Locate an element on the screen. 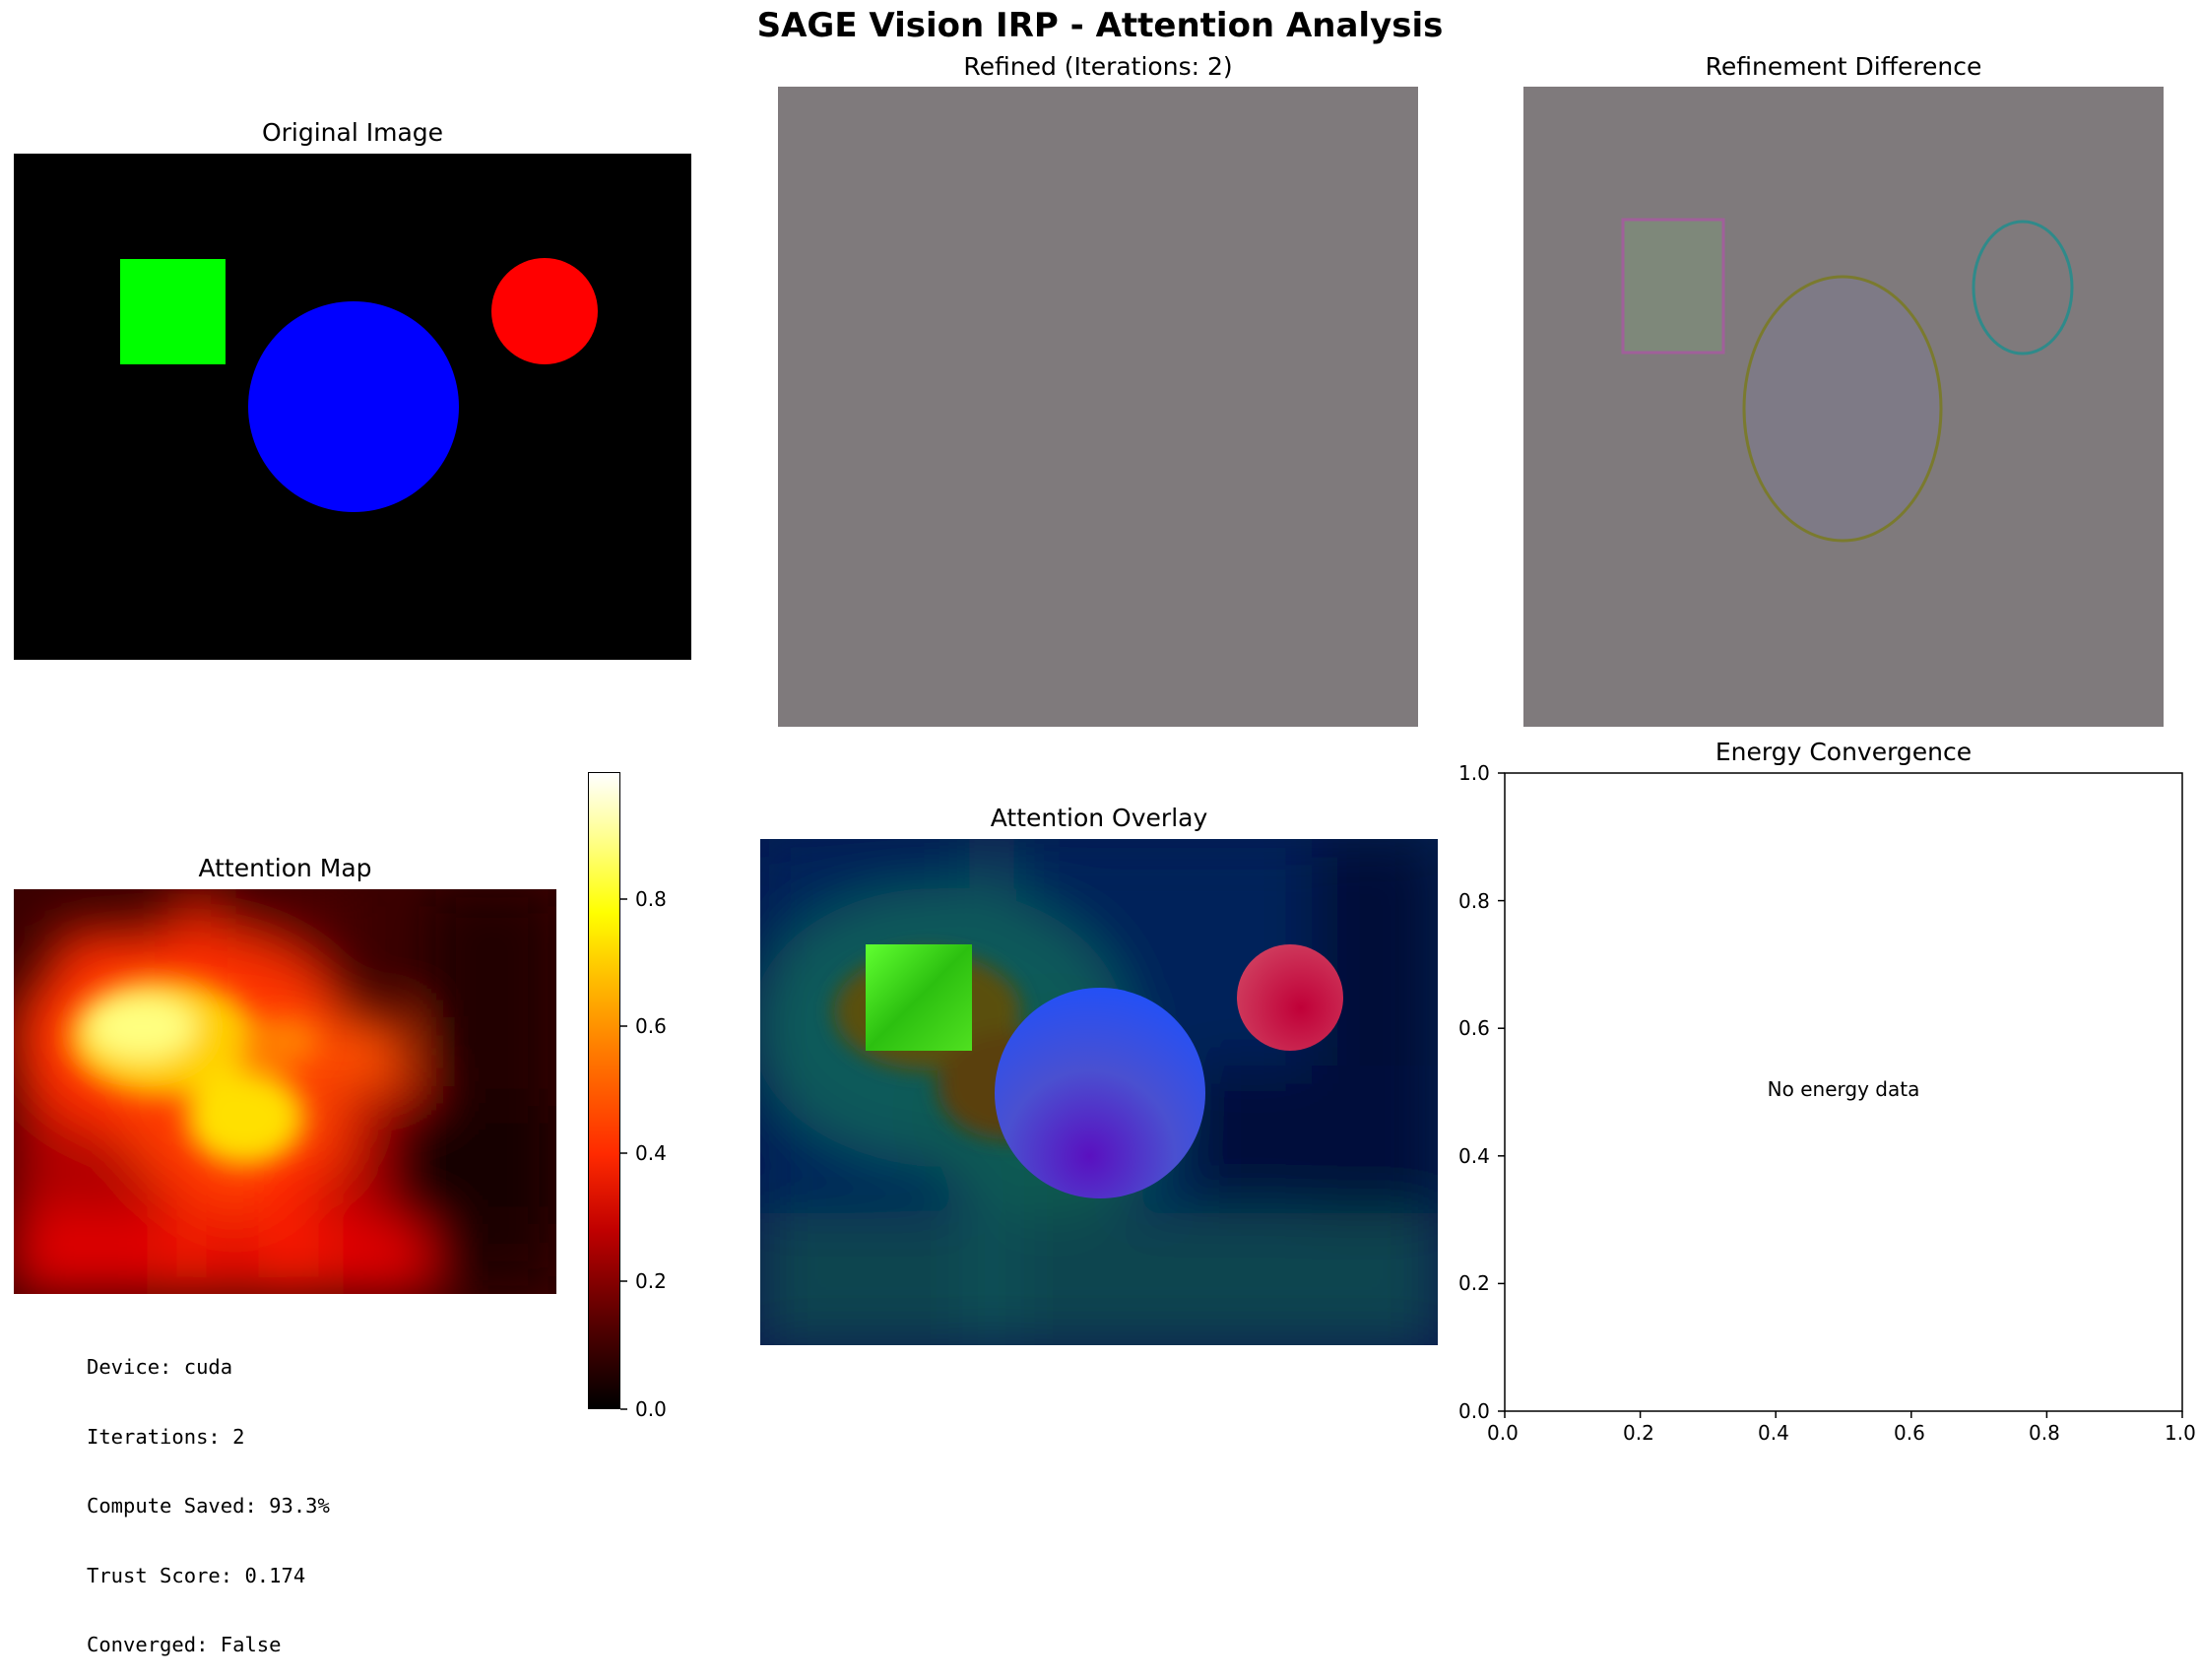 The height and width of the screenshot is (1680, 2200). energy-ytick-3: 0.6 is located at coordinates (1474, 1028).